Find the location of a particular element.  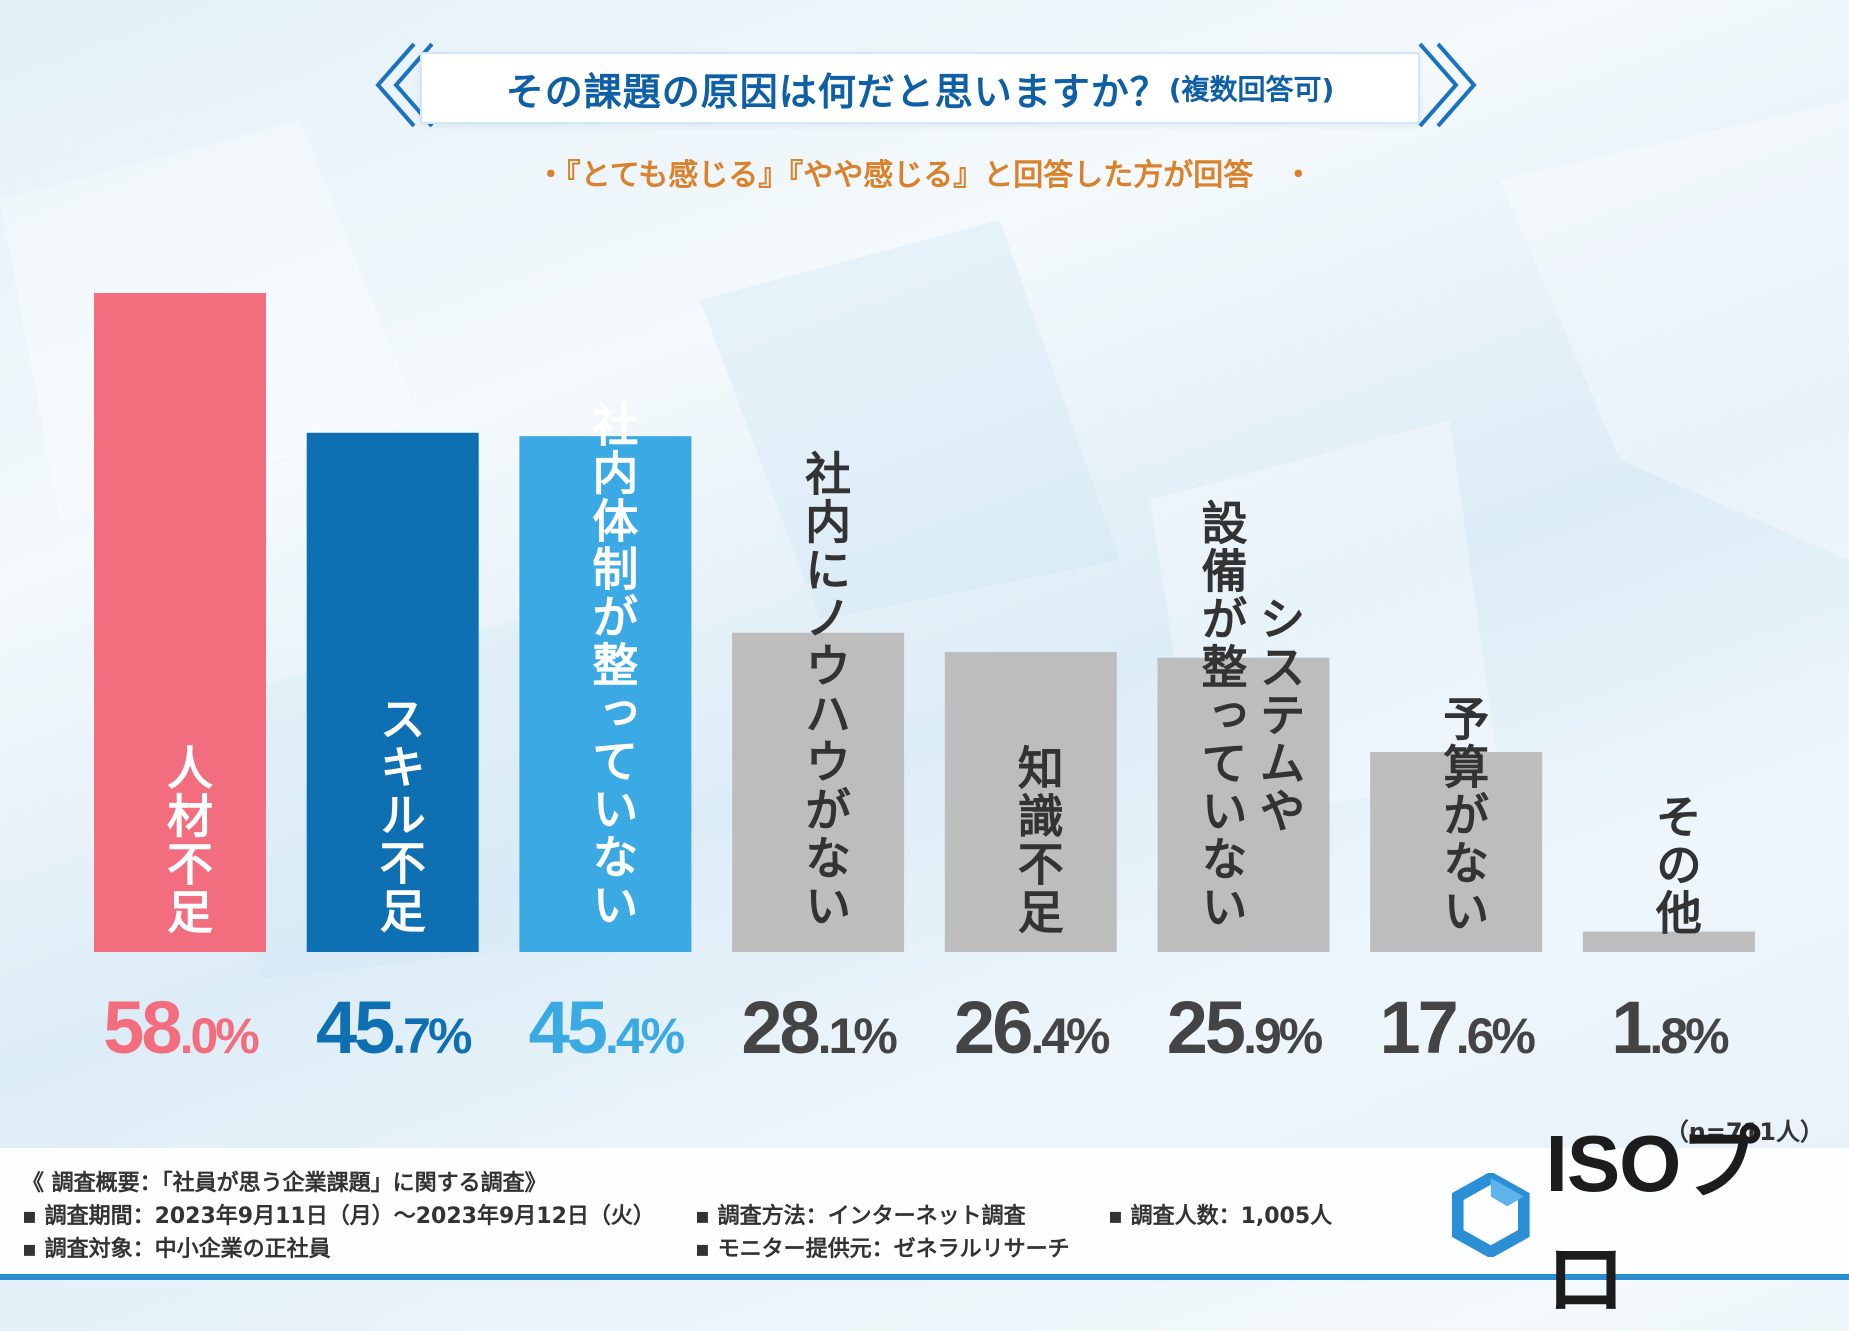

value-label-7: 17.6% is located at coordinates (1456, 1027).